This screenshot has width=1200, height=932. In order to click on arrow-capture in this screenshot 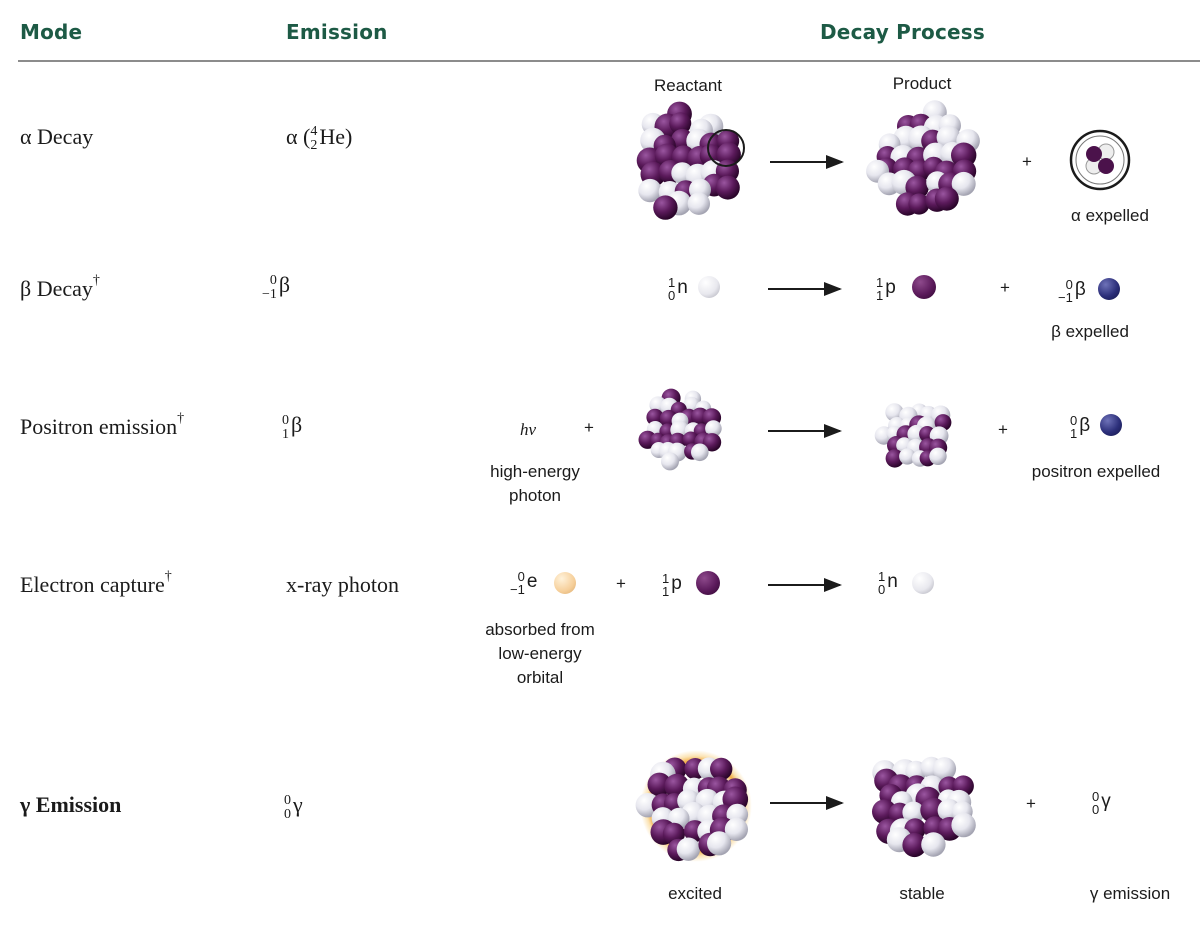, I will do `click(805, 585)`.